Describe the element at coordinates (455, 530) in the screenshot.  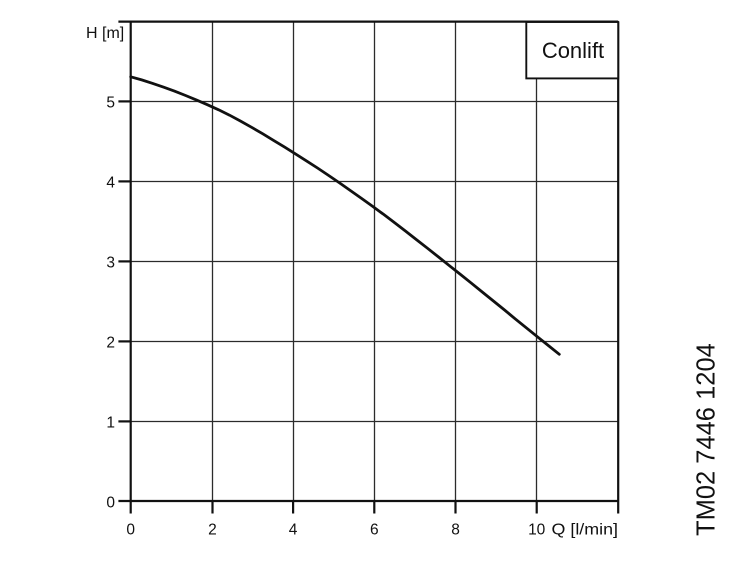
I see `svg-text: 8` at that location.